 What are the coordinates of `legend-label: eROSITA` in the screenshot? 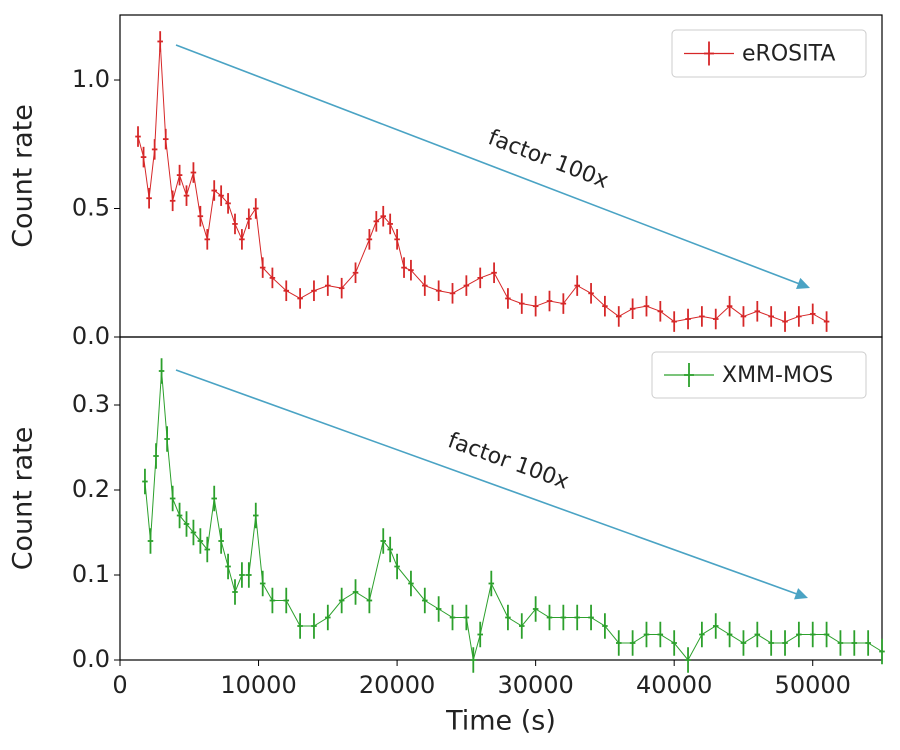 It's located at (788, 54).